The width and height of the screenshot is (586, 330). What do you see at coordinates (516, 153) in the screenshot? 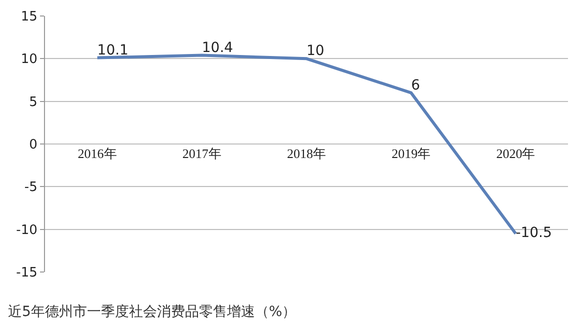
I see `x-tick-label: 2020年` at bounding box center [516, 153].